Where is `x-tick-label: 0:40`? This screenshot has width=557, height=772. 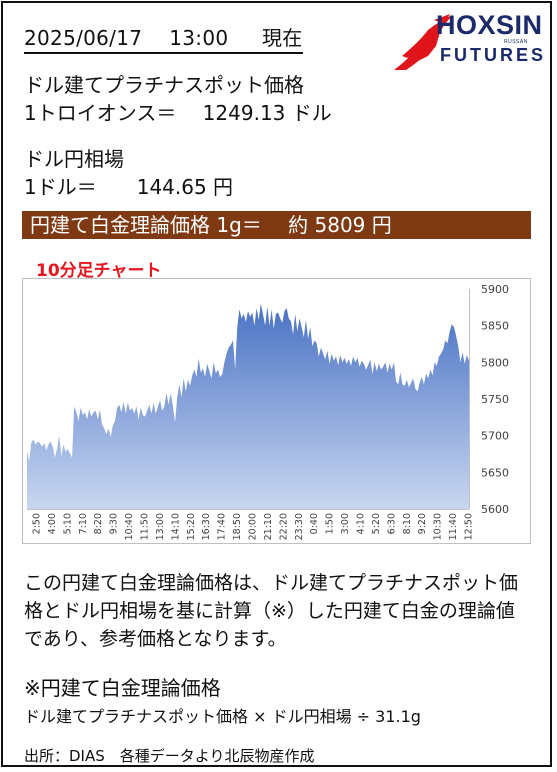
x-tick-label: 0:40 is located at coordinates (314, 523).